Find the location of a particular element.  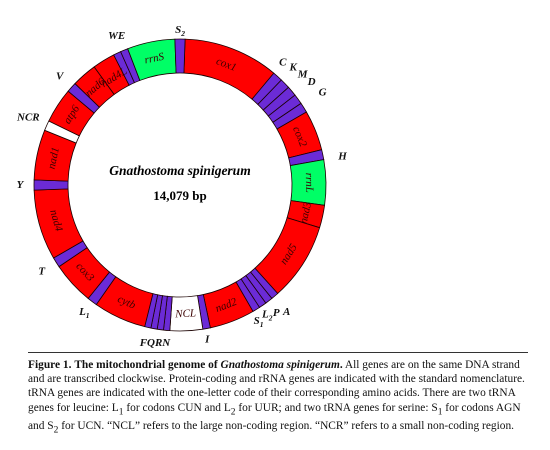

gene-label-ncl: NCL is located at coordinates (185, 313).